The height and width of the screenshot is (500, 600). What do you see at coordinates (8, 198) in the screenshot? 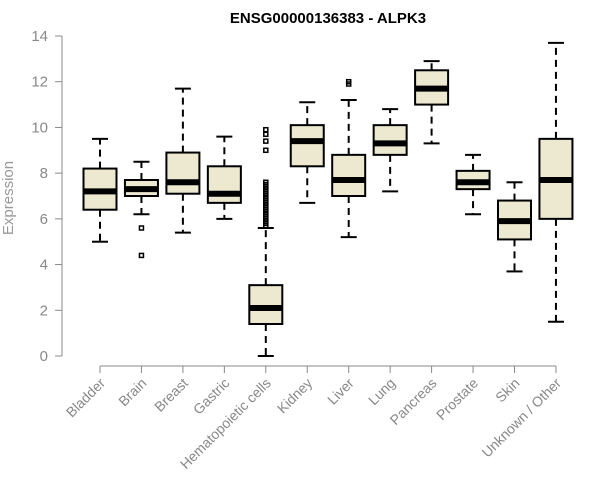
I see `y-axis-label: Expression` at bounding box center [8, 198].